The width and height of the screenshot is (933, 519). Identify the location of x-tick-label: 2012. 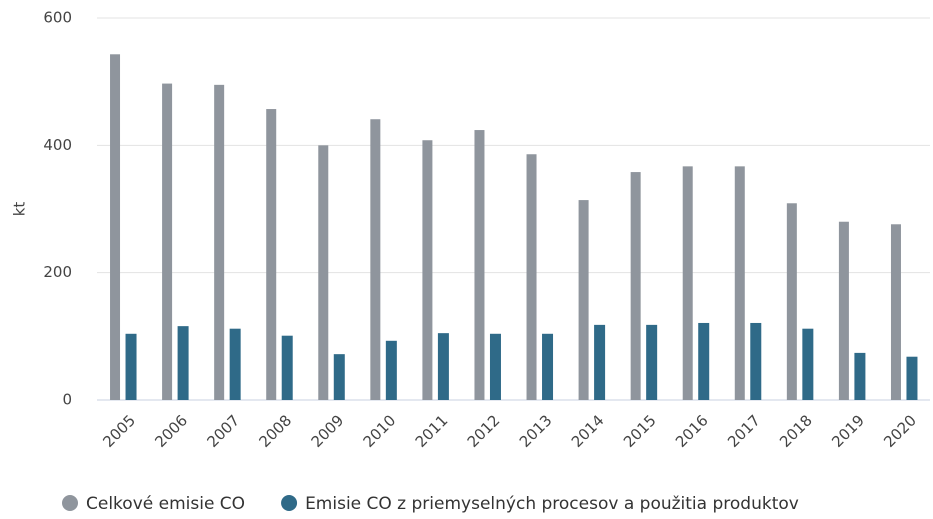
(484, 431).